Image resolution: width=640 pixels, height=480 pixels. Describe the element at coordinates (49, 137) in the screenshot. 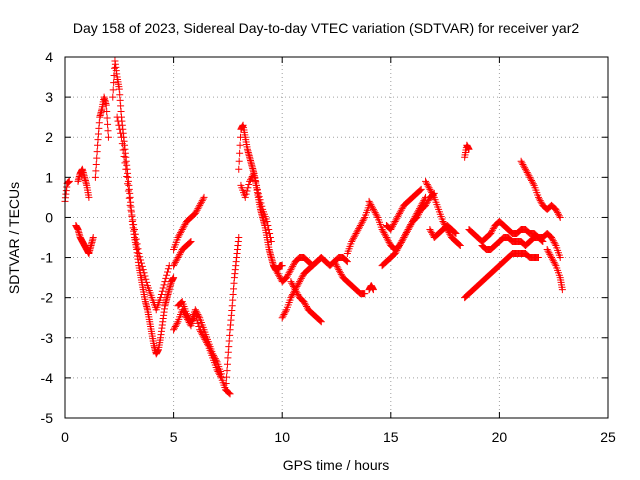

I see `y-tick-label: 2` at that location.